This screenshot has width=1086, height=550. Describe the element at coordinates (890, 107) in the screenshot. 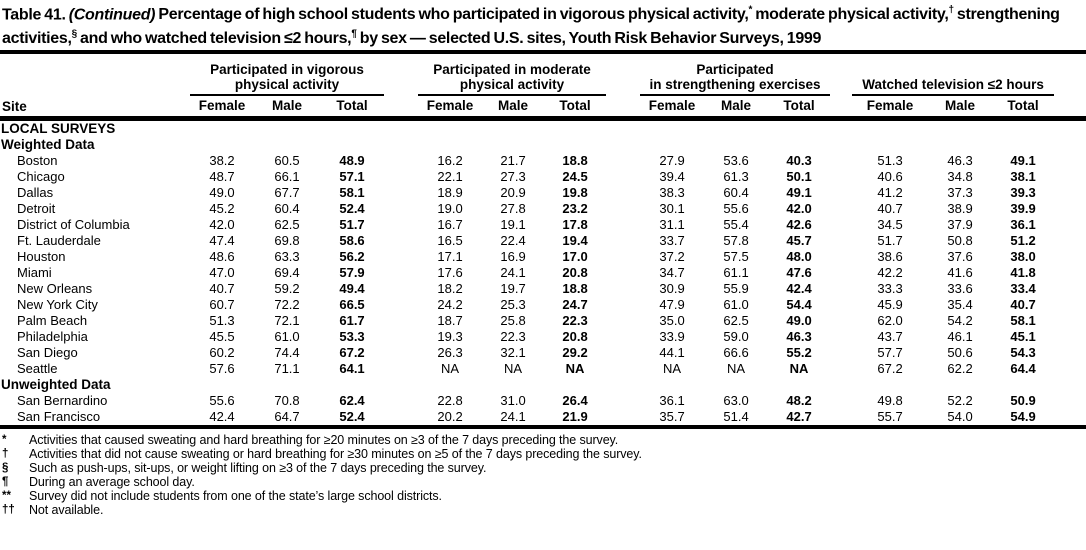

I see `col-header-female: Female` at that location.